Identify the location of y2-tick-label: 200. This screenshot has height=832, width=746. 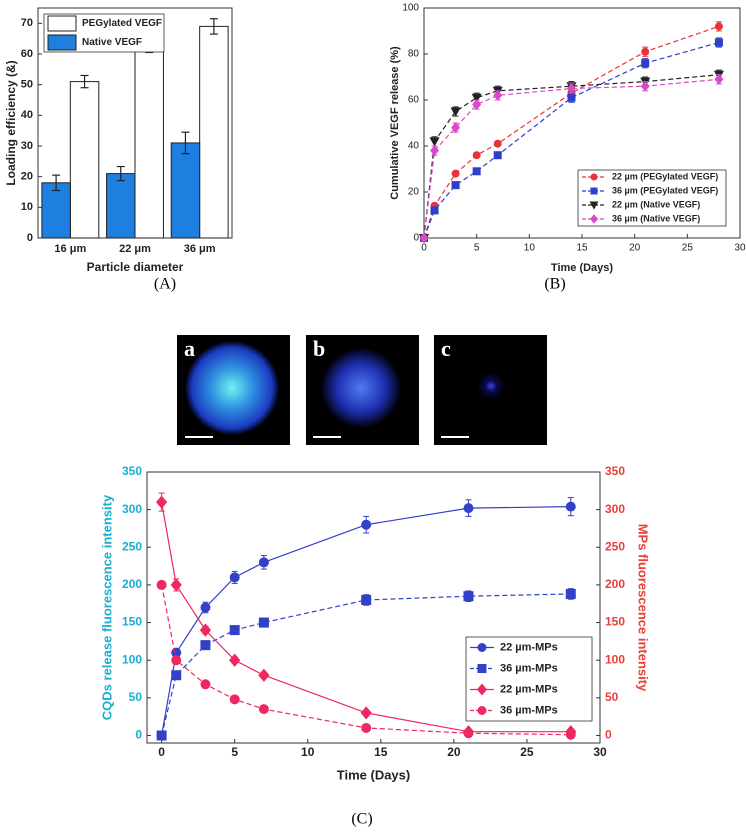
(615, 584).